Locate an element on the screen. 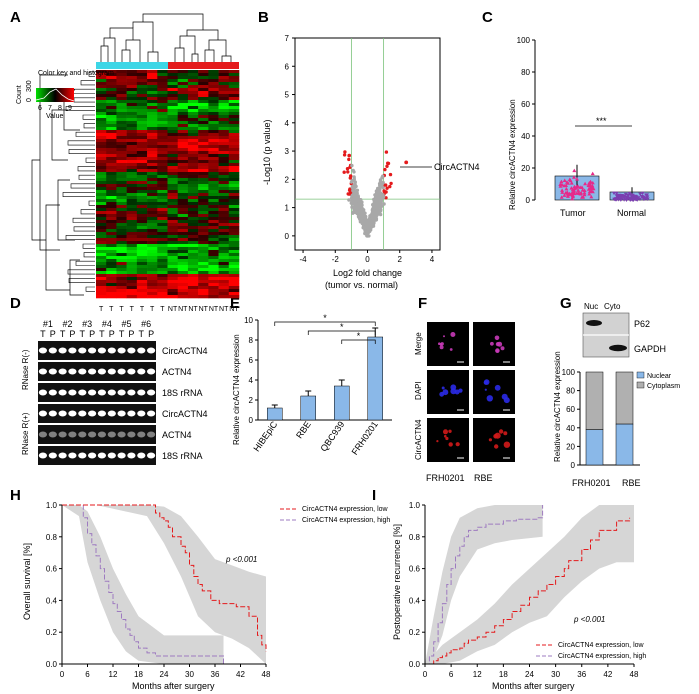 Image resolution: width=699 pixels, height=694 pixels. lane-label-t: T is located at coordinates (122, 334).